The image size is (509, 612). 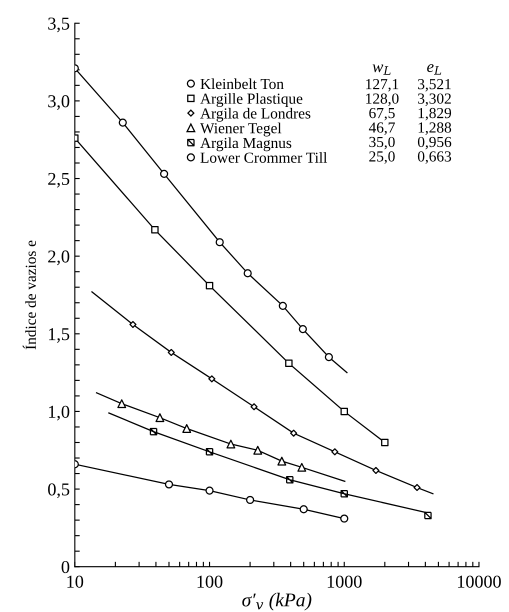 I want to click on y-tick-label: 1,5, so click(x=59, y=335).